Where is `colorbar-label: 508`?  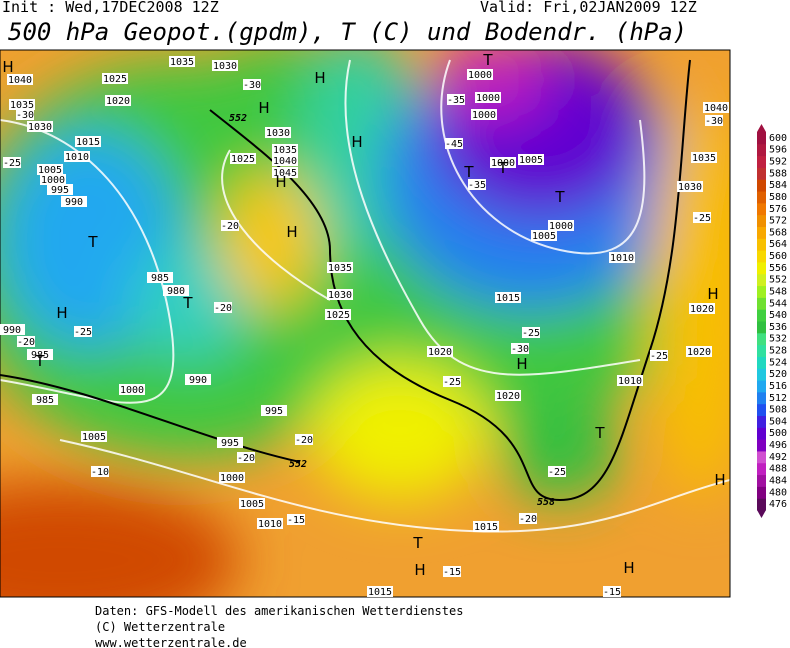
colorbar-label: 508 is located at coordinates (778, 410).